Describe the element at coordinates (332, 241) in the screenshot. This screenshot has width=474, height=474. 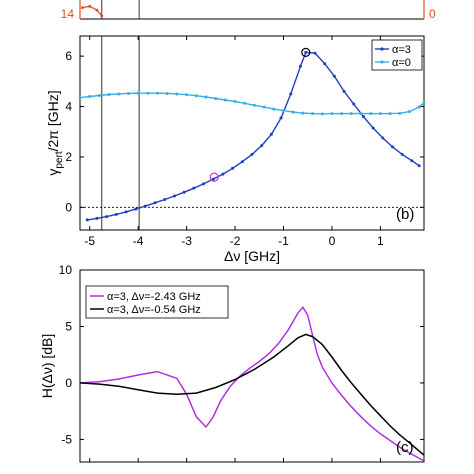
I see `x-tick-label-b-5: 0` at that location.